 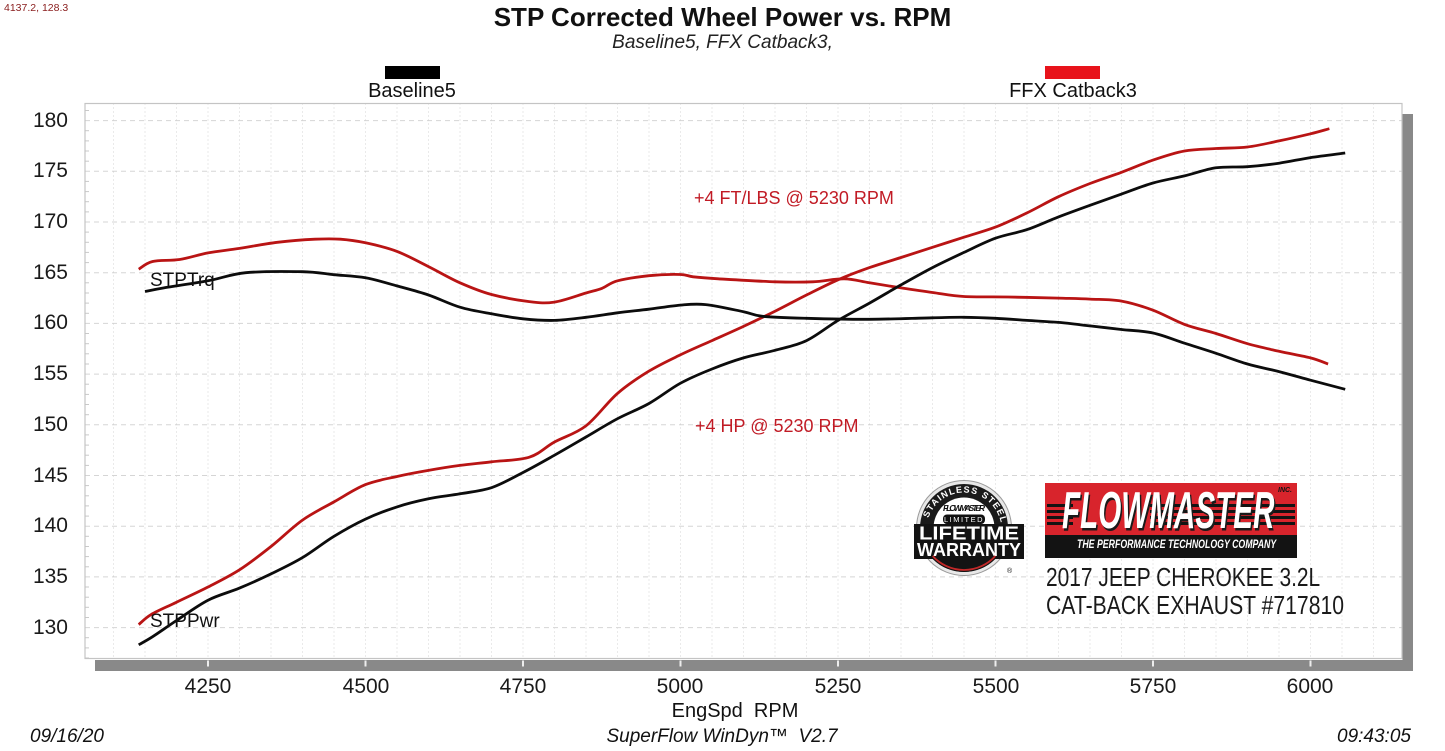 What do you see at coordinates (964, 508) in the screenshot?
I see `svg-text: FLOWMASTER` at bounding box center [964, 508].